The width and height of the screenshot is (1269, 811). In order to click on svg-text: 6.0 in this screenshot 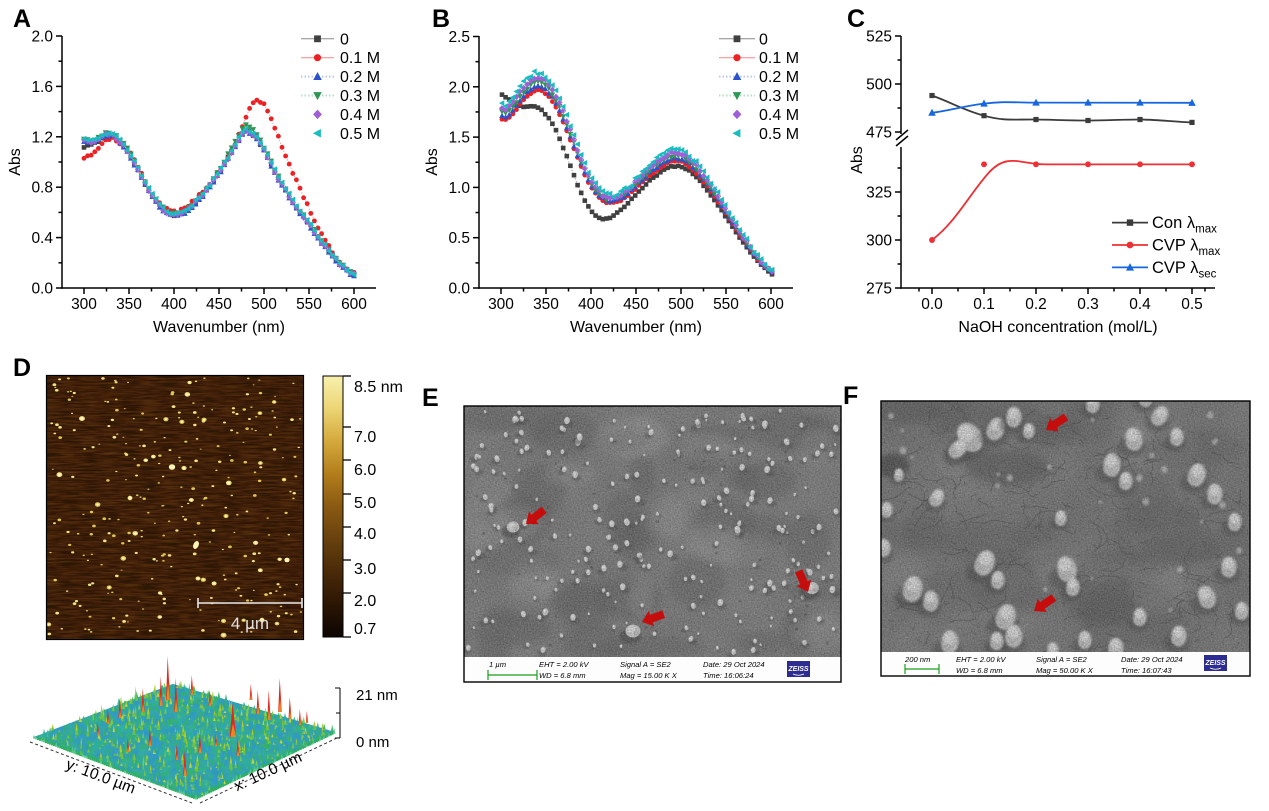, I will do `click(365, 470)`.